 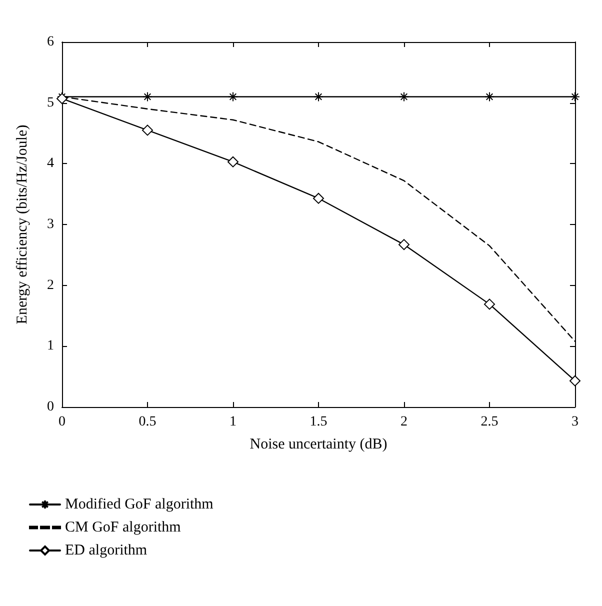 What do you see at coordinates (50, 407) in the screenshot?
I see `y-tick-label: 0` at bounding box center [50, 407].